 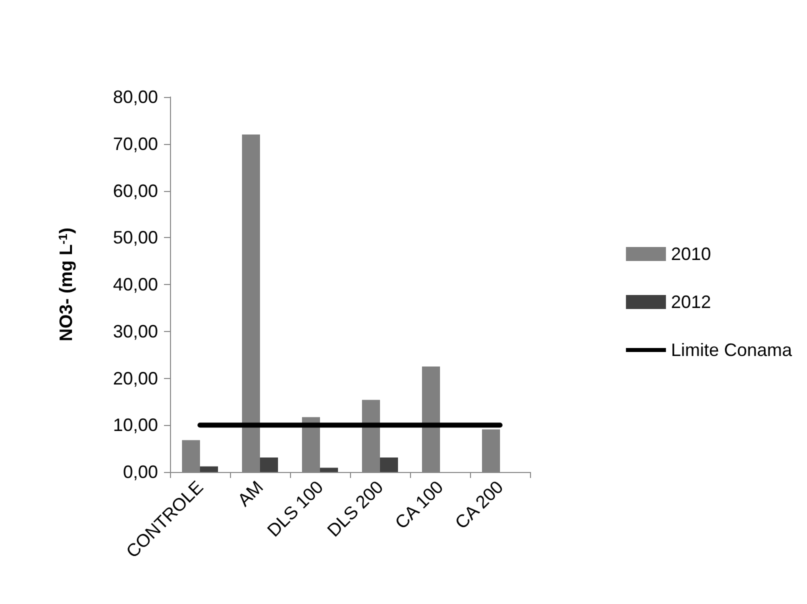 What do you see at coordinates (690, 302) in the screenshot?
I see `legend-label: 2012` at bounding box center [690, 302].